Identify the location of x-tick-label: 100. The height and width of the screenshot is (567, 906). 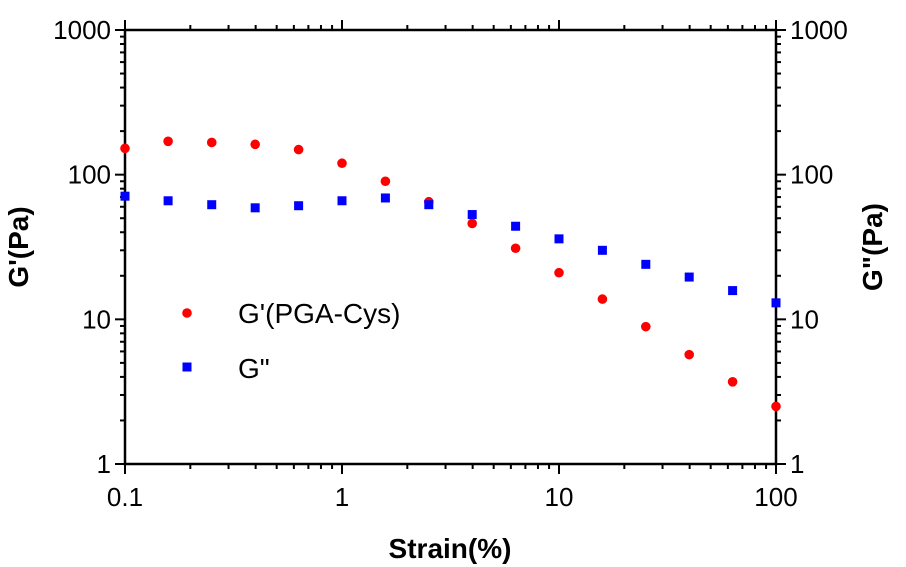
(775, 497).